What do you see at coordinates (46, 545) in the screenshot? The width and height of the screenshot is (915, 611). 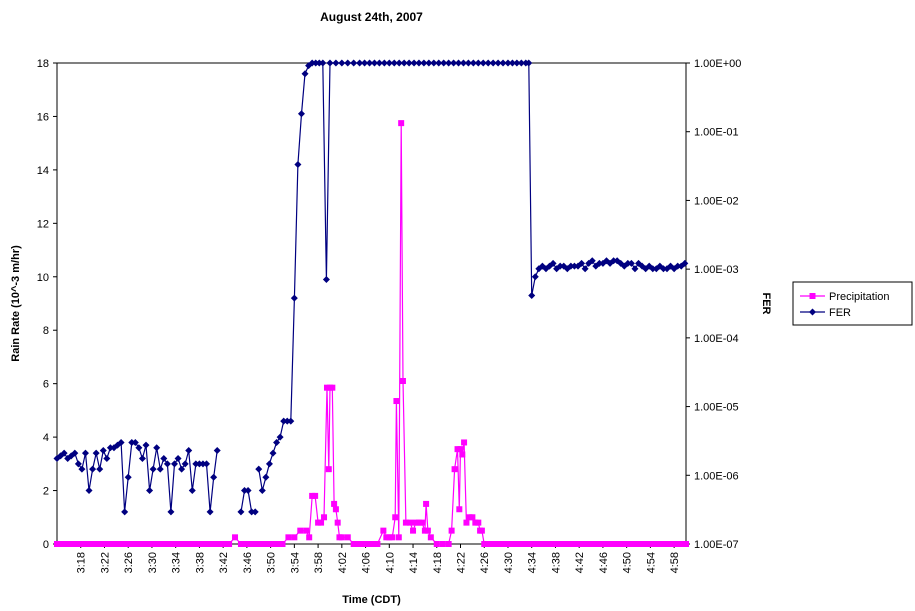 I see `left-tick-label: 0` at bounding box center [46, 545].